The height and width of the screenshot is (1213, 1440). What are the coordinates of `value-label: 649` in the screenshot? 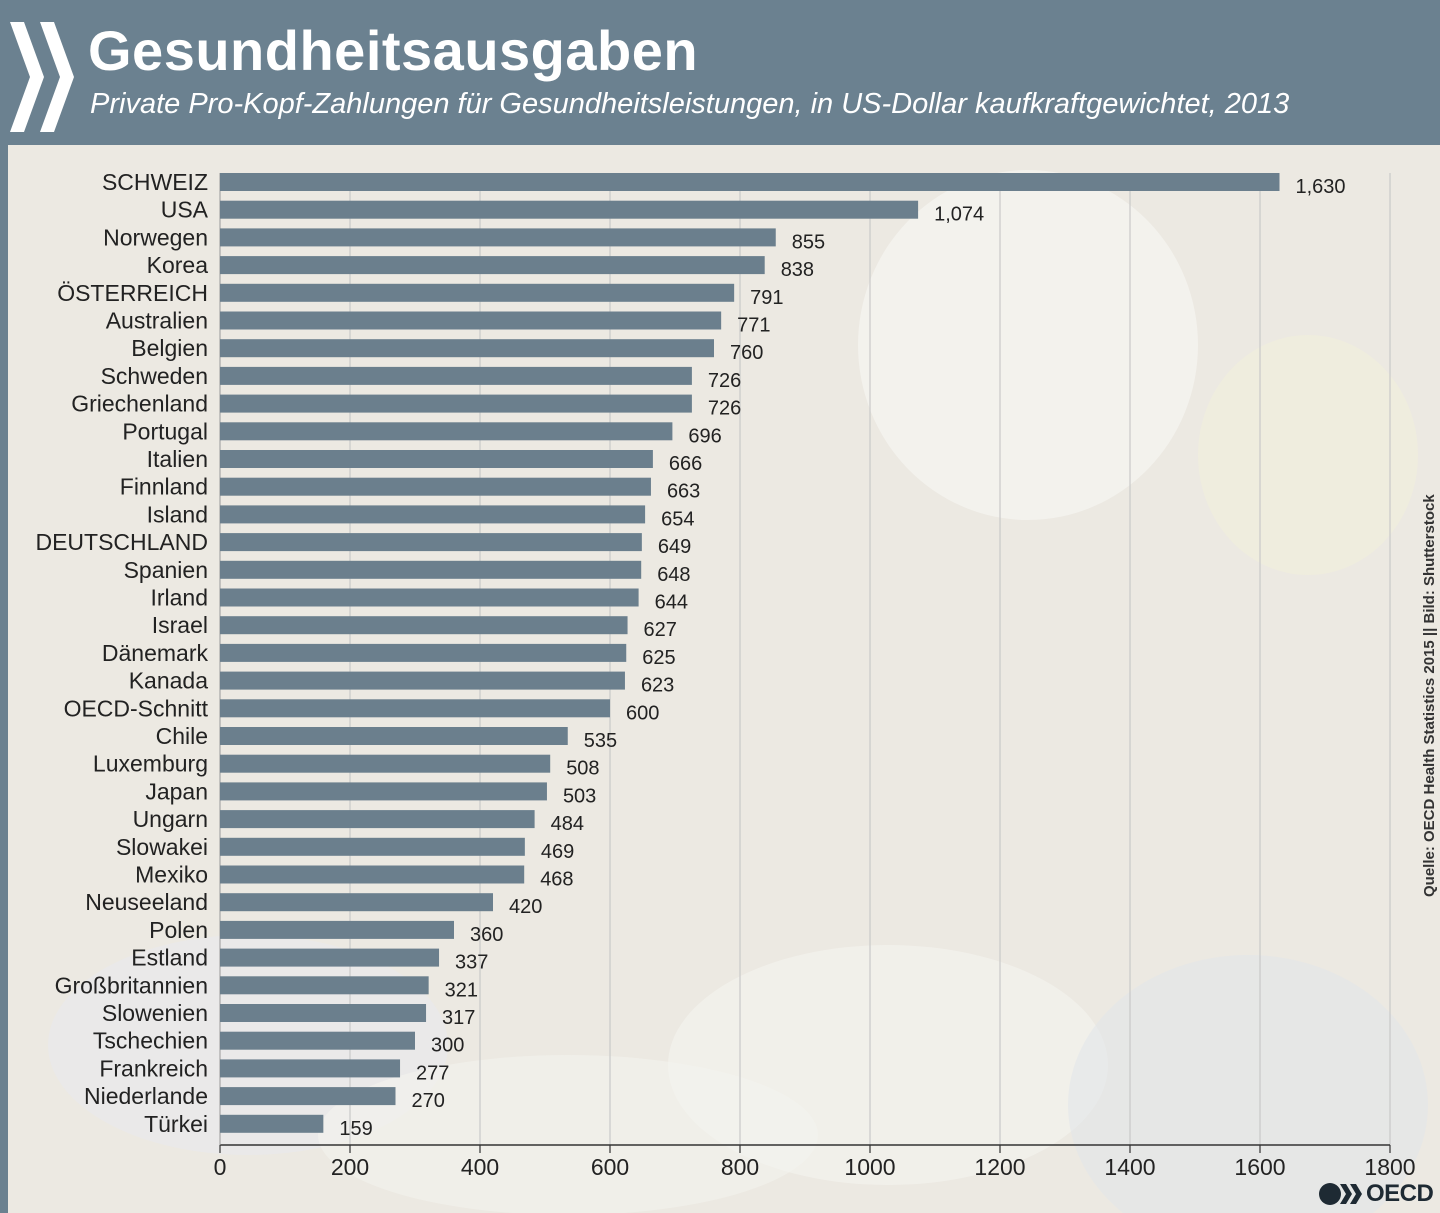 It's located at (674, 547).